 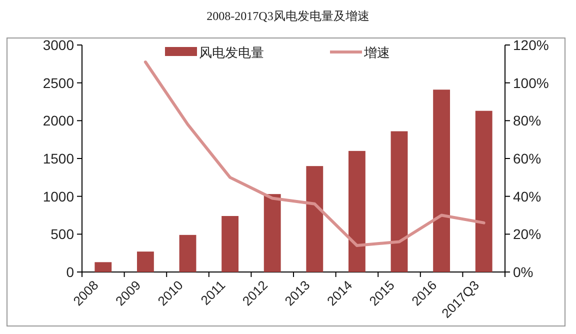 I want to click on y-tick-label: 1500, so click(x=58, y=158).